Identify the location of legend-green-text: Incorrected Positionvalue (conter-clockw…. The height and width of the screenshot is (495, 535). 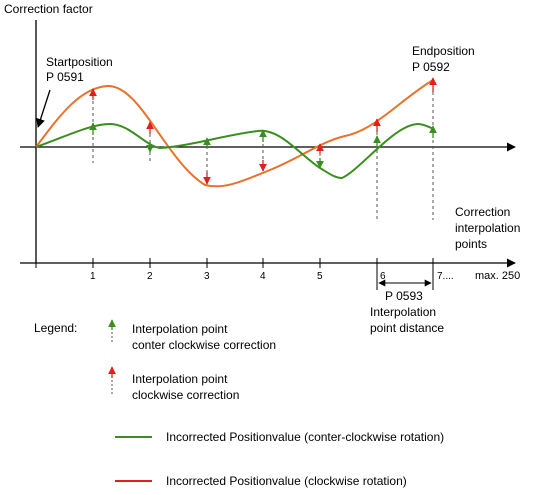
(305, 437).